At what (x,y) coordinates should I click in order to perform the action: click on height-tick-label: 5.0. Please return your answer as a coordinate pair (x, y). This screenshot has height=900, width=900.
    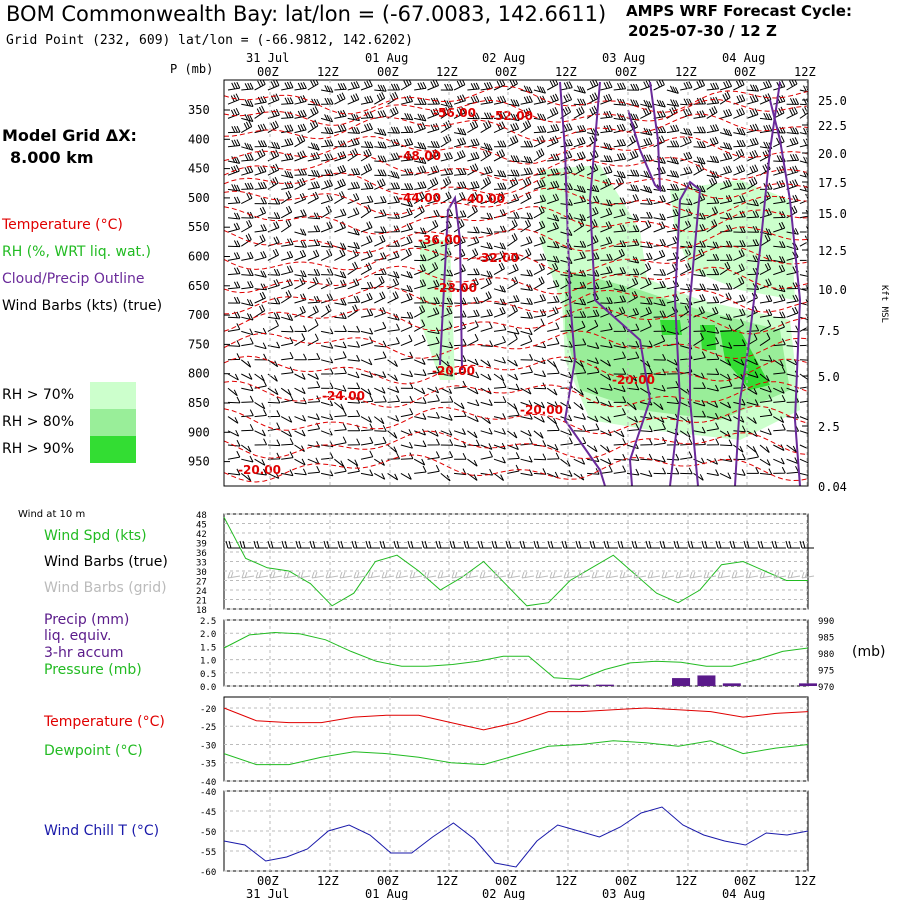
    Looking at the image, I should click on (829, 377).